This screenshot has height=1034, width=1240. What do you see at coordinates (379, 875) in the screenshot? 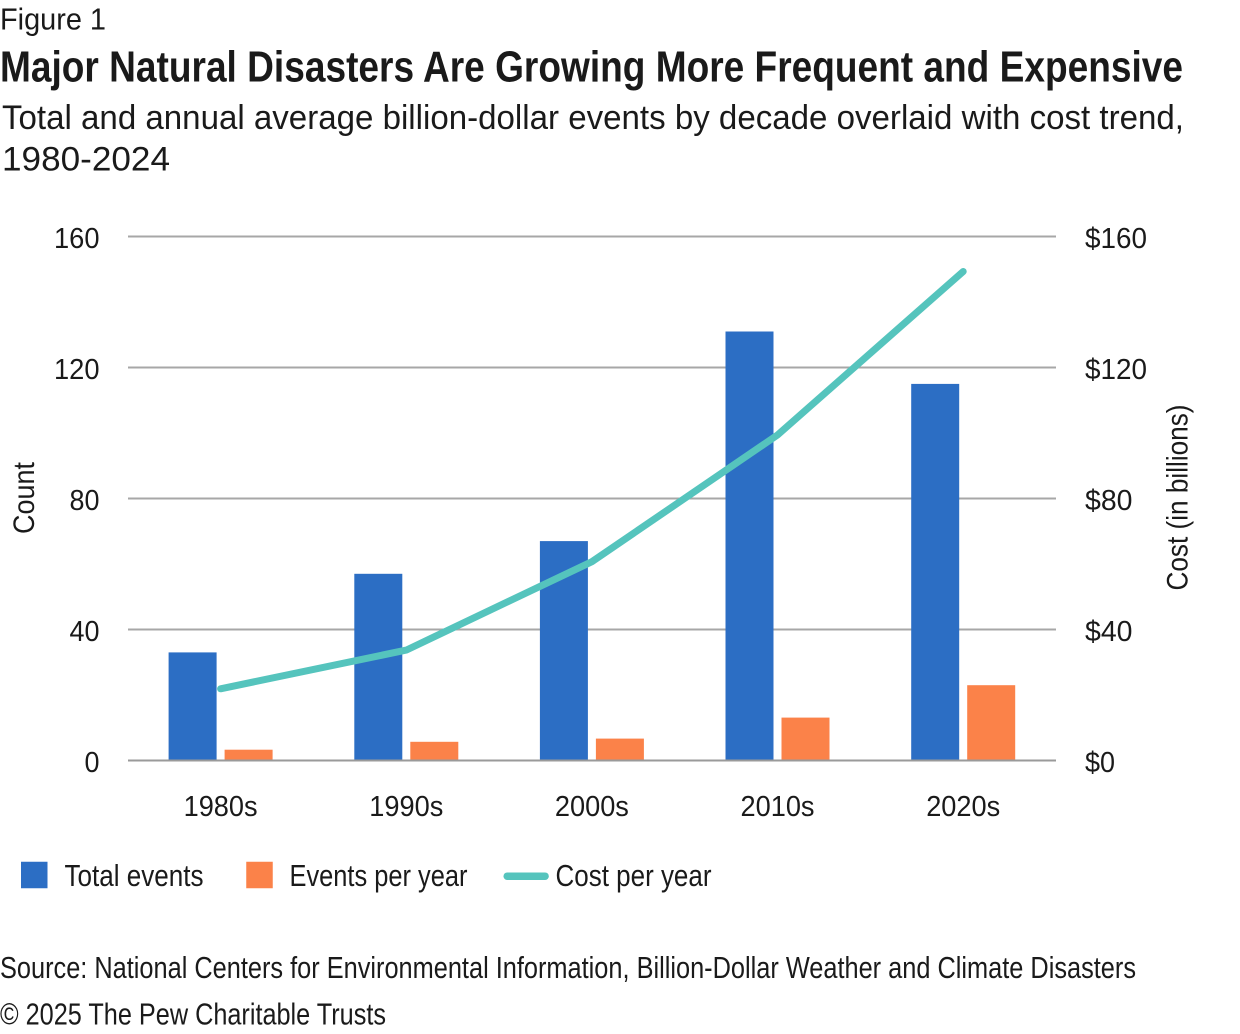
I see `svg-text: Events per year` at bounding box center [379, 875].